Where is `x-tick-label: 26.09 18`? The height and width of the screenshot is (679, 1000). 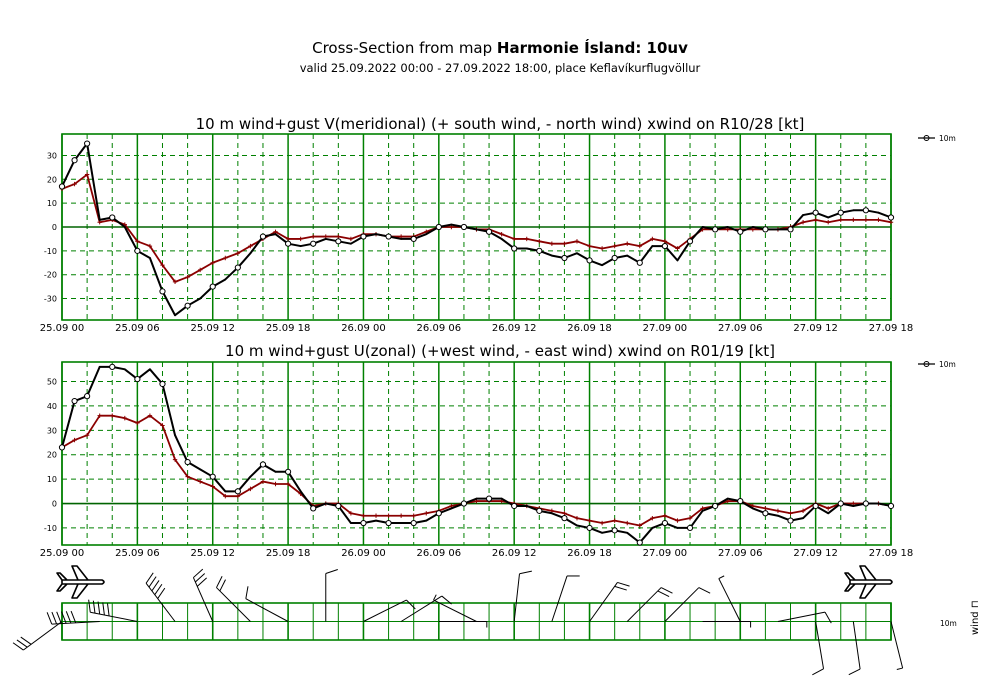
x-tick-label: 26.09 18 is located at coordinates (589, 328).